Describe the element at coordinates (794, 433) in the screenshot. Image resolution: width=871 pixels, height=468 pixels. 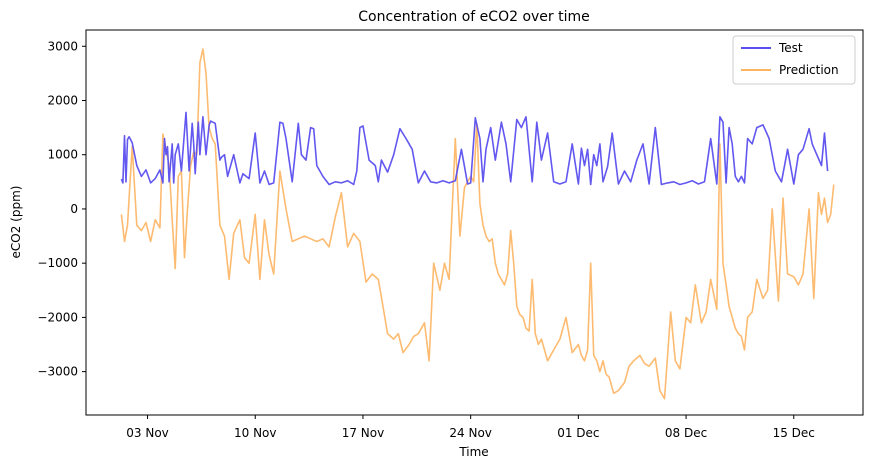
I see `x-tick-label: 15 Dec` at that location.